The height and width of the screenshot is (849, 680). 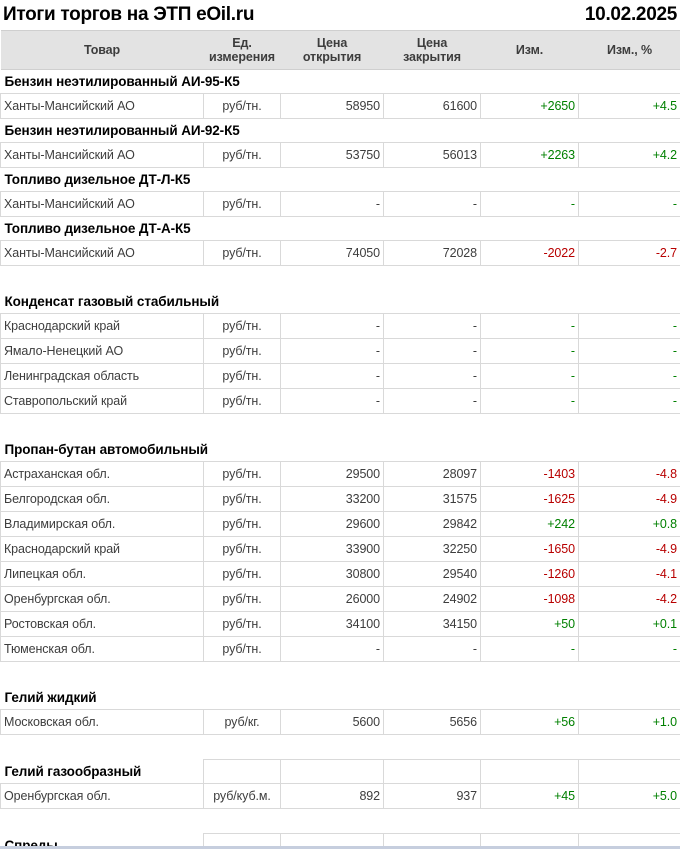 What do you see at coordinates (332, 253) in the screenshot?
I see `open-price-cell: 74050` at bounding box center [332, 253].